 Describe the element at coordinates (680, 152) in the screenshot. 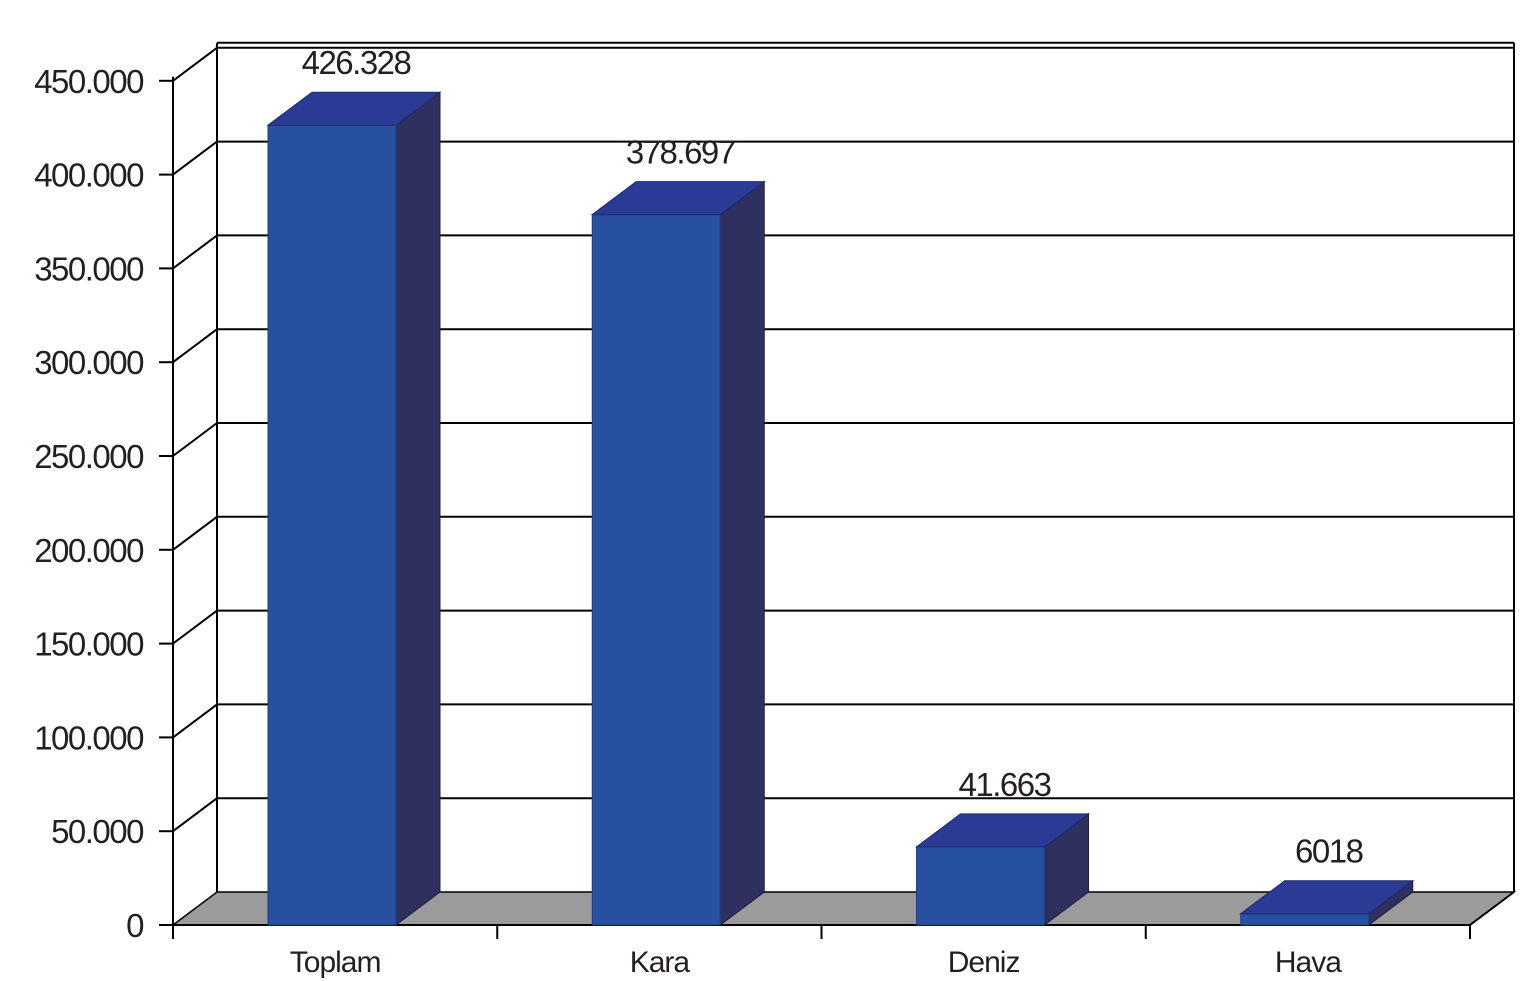

I see `data-label: 378.697` at that location.